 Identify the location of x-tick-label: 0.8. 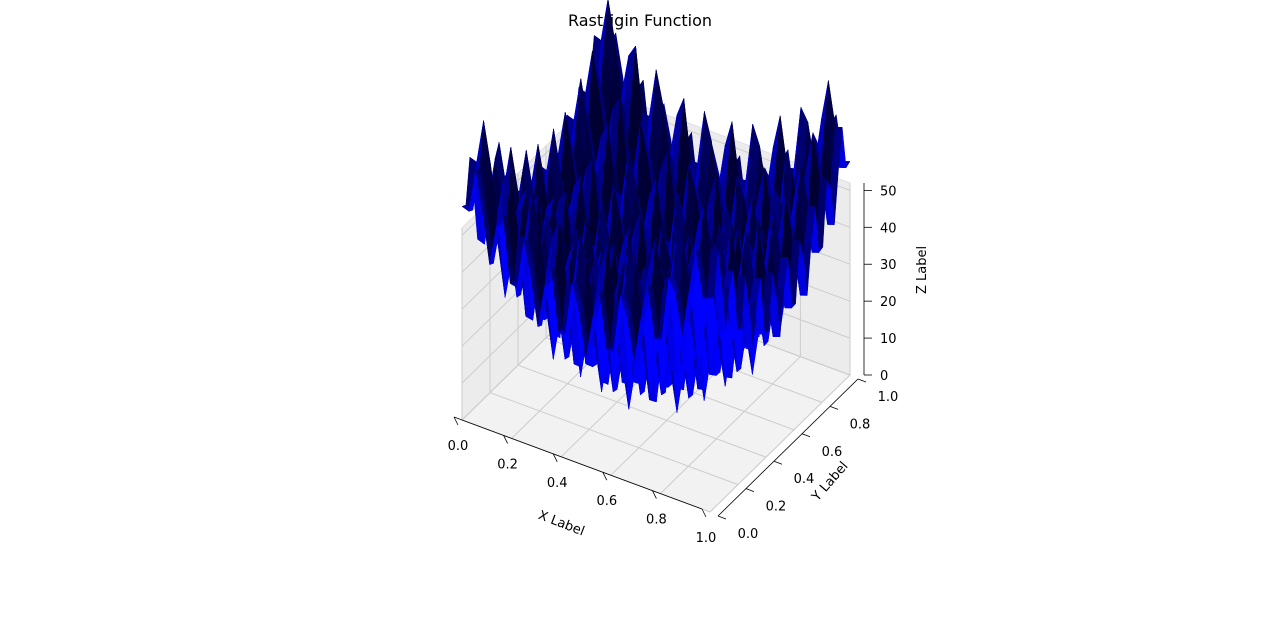
(656, 520).